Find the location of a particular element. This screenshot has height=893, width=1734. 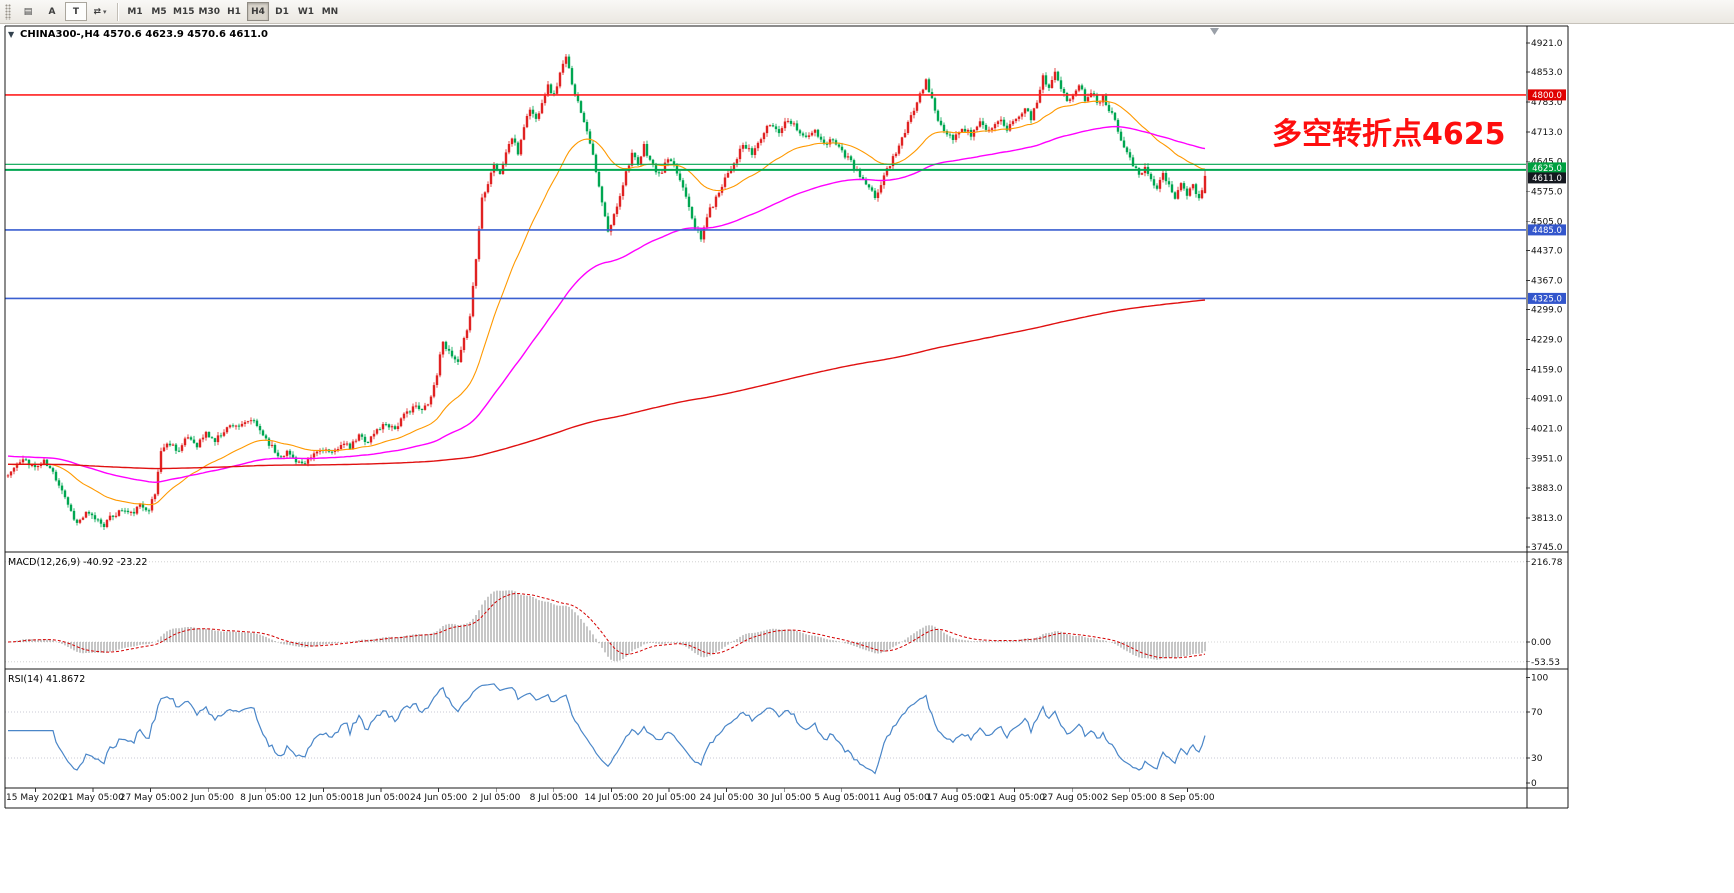

price-axis-label: 3883.0 is located at coordinates (1547, 489).